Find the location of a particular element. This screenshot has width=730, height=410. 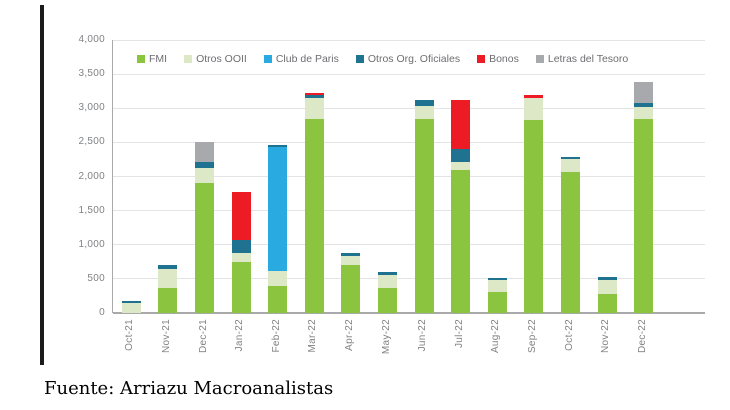

x-axis-label: Jun-22 is located at coordinates (423, 335).